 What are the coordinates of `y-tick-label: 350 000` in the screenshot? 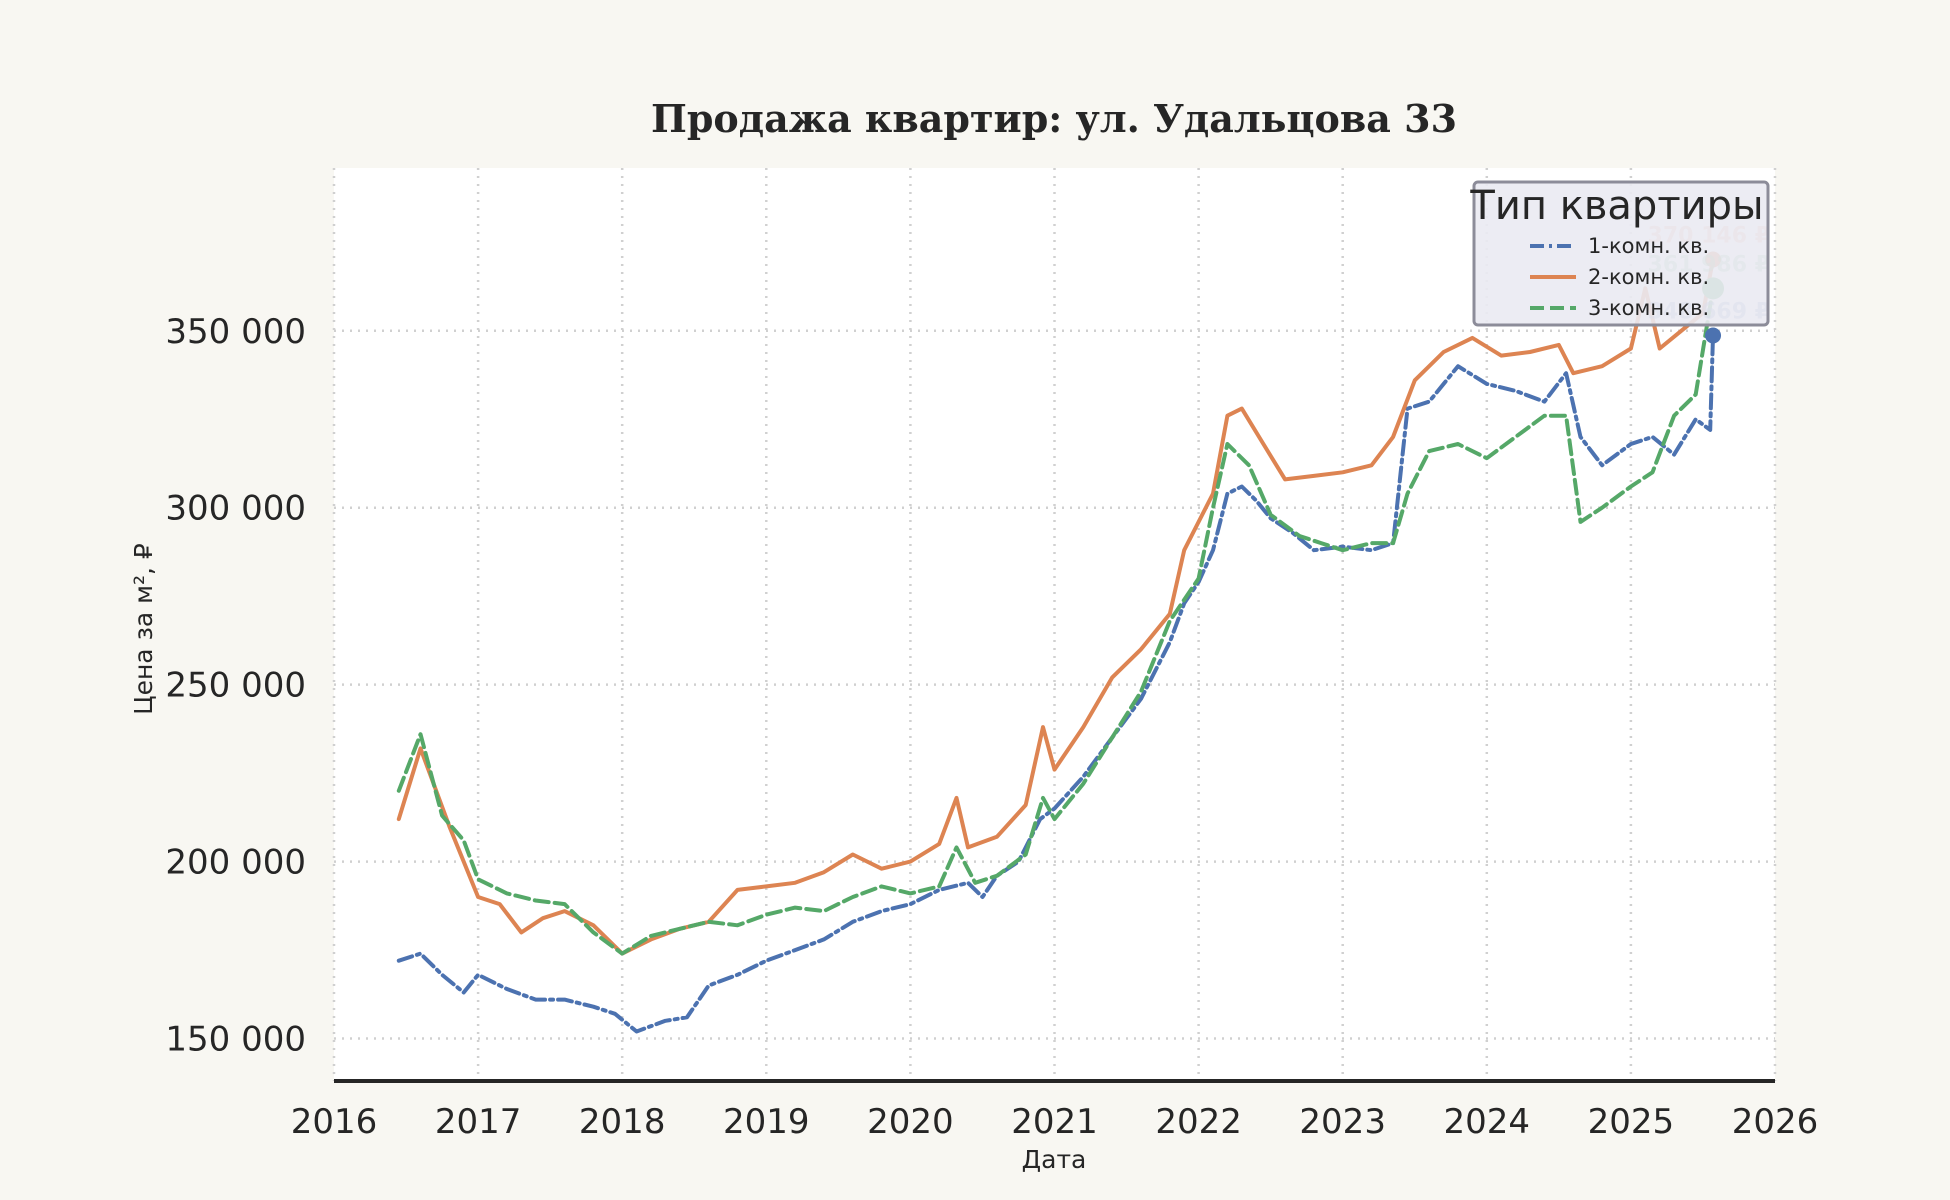 It's located at (235, 332).